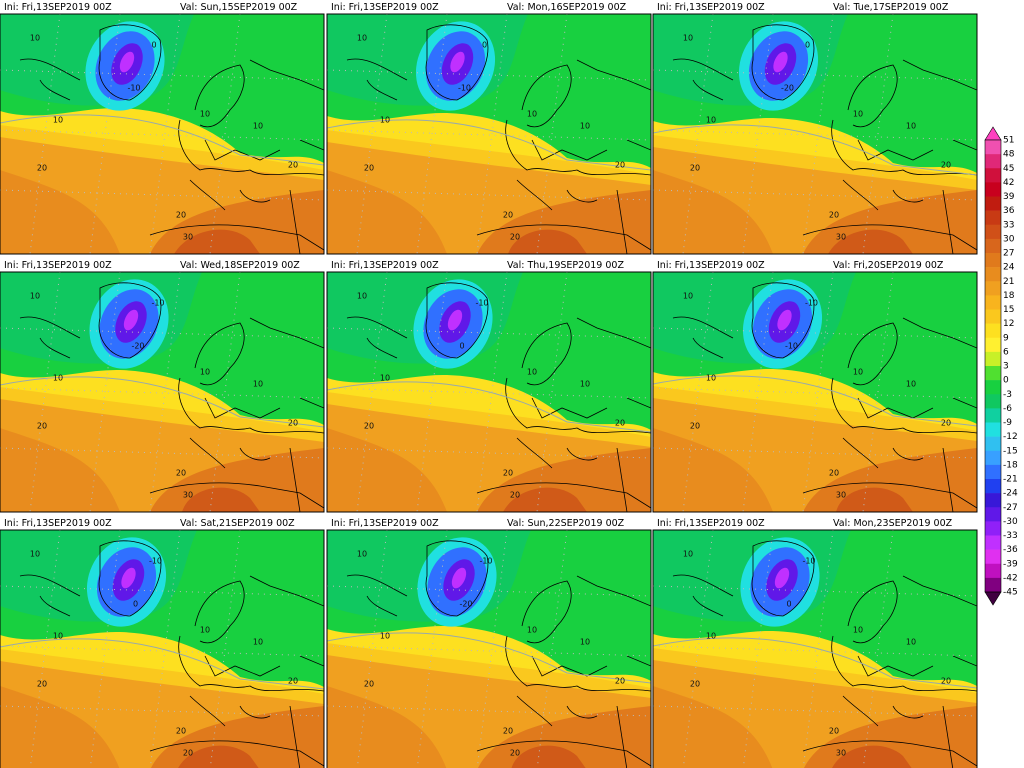  I want to click on valid-time: Val: Wed,18SEP2019 00Z, so click(240, 265).